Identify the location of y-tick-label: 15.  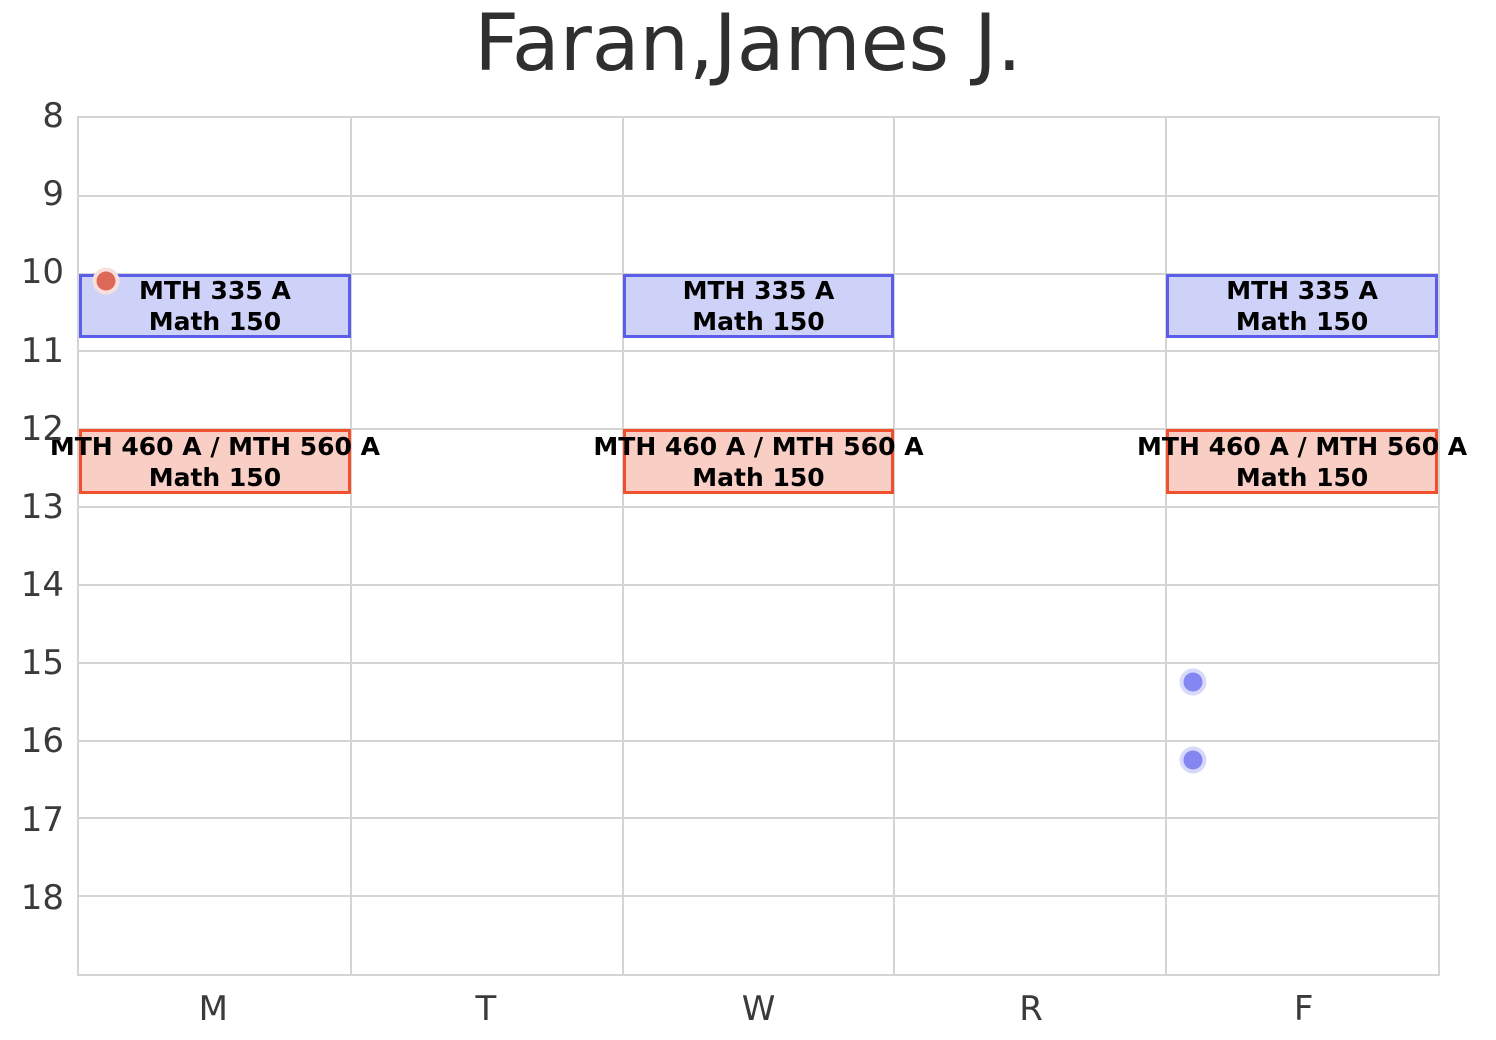
(42, 663).